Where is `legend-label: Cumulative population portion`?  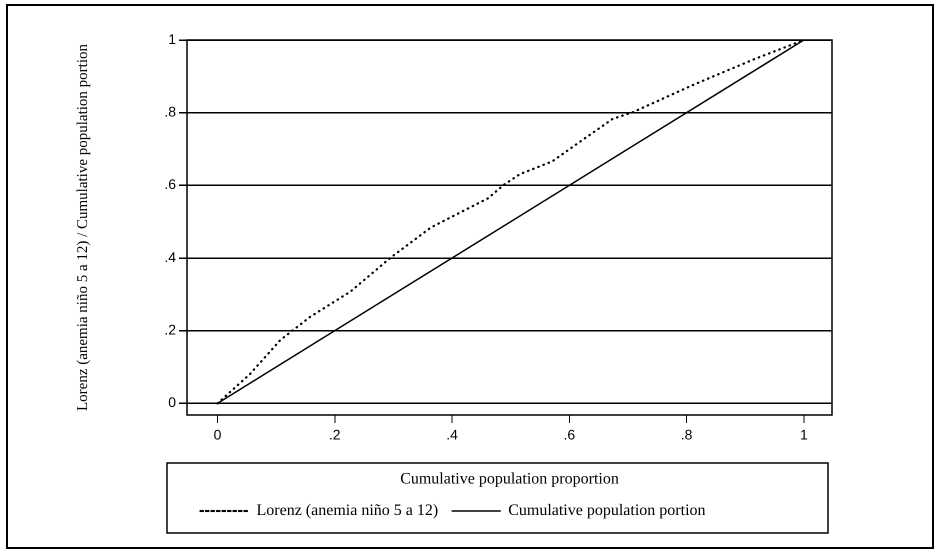 legend-label: Cumulative population portion is located at coordinates (607, 511).